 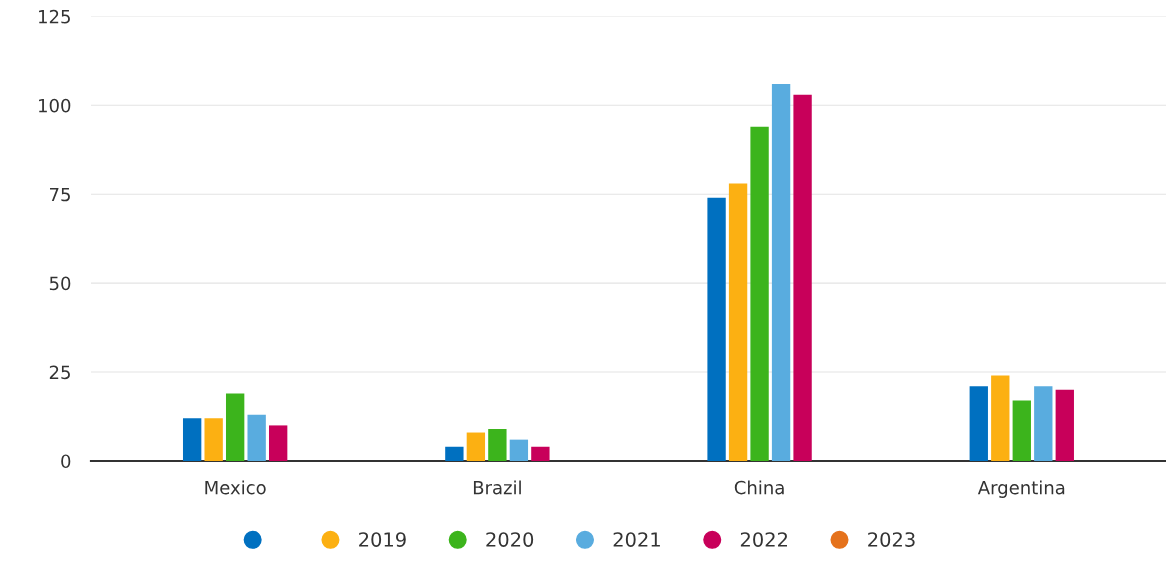 I want to click on legend-label: 2021, so click(x=636, y=539).